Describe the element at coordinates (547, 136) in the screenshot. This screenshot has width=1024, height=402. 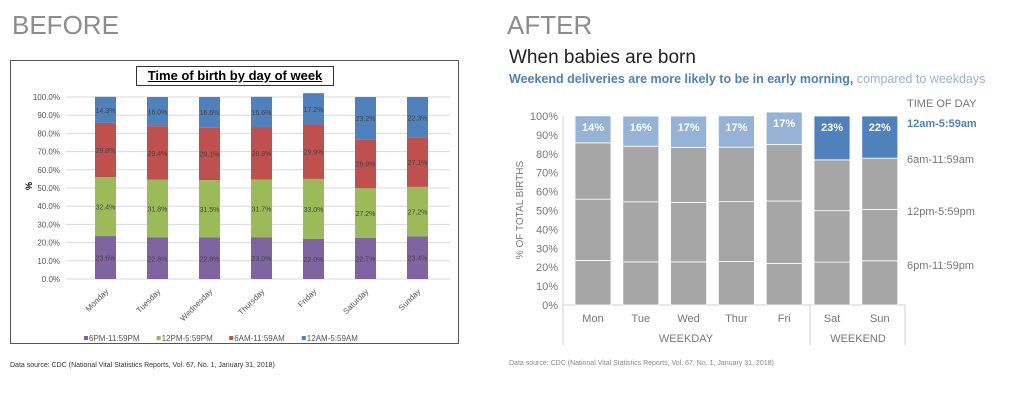
I see `y-tick-label: 90%` at that location.